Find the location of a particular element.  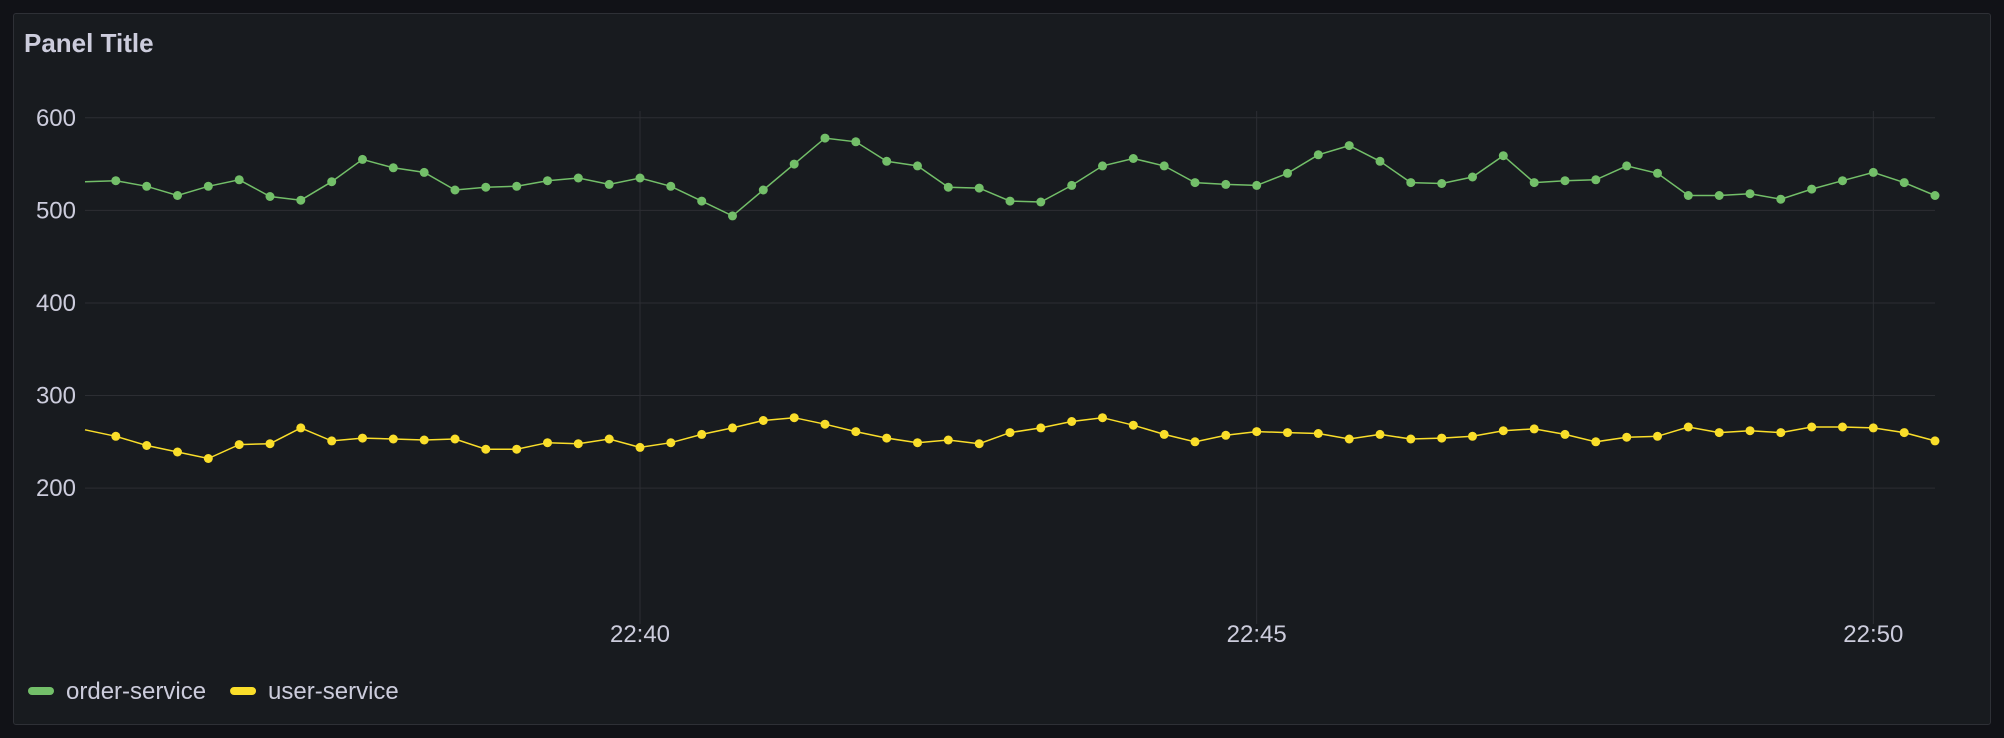

legend-item-order-service: order-service is located at coordinates (117, 691).